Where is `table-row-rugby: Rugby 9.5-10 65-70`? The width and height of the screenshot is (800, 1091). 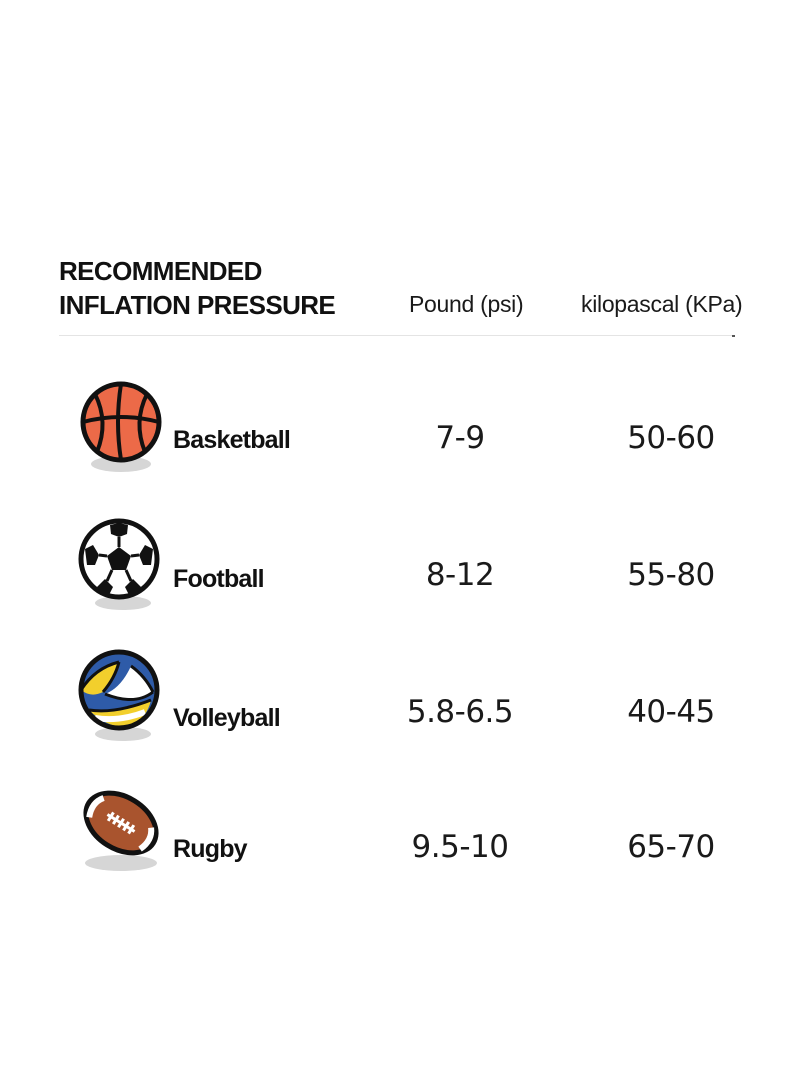
table-row-rugby: Rugby 9.5-10 65-70 is located at coordinates (400, 833).